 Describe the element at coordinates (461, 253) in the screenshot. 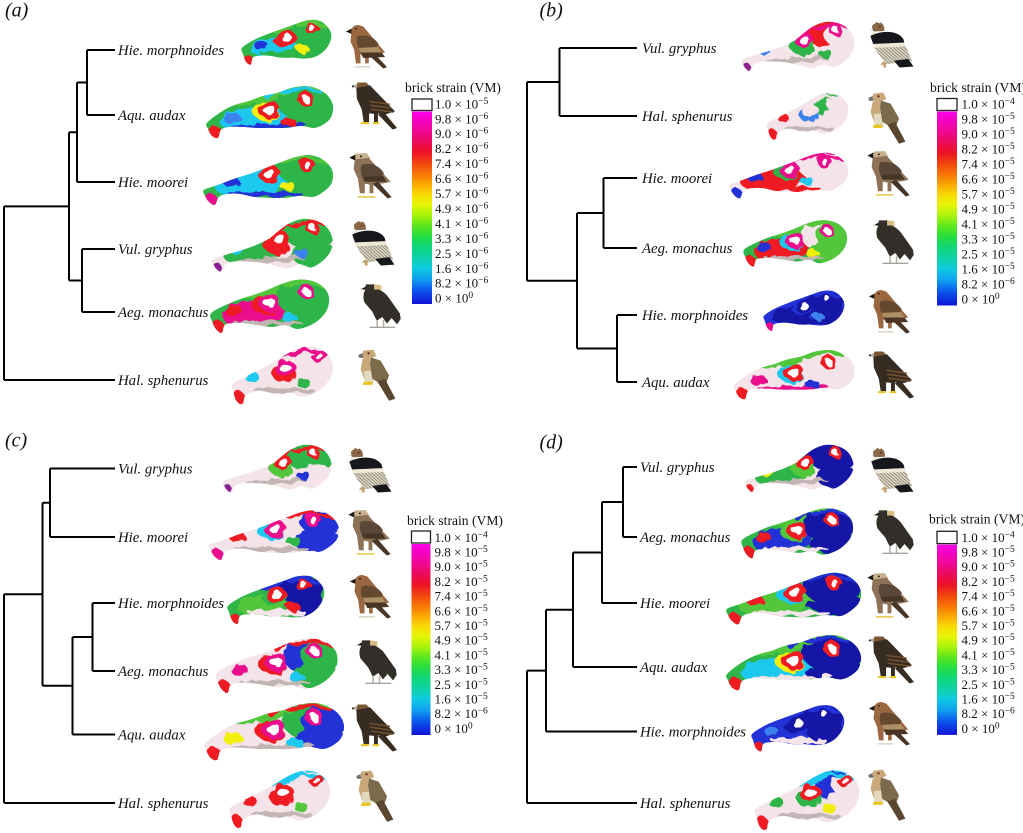

I see `svg-text: 2.5 × 10⁻⁶` at that location.